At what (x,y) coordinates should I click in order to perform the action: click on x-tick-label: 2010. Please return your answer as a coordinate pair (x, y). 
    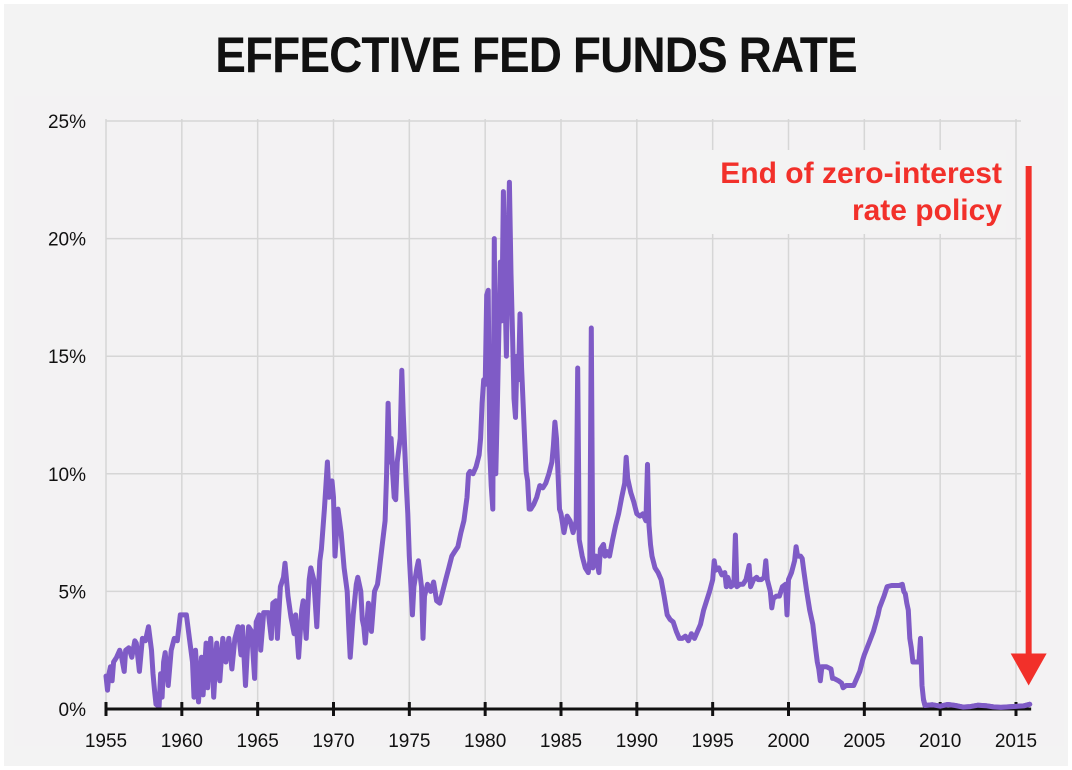
    Looking at the image, I should click on (940, 741).